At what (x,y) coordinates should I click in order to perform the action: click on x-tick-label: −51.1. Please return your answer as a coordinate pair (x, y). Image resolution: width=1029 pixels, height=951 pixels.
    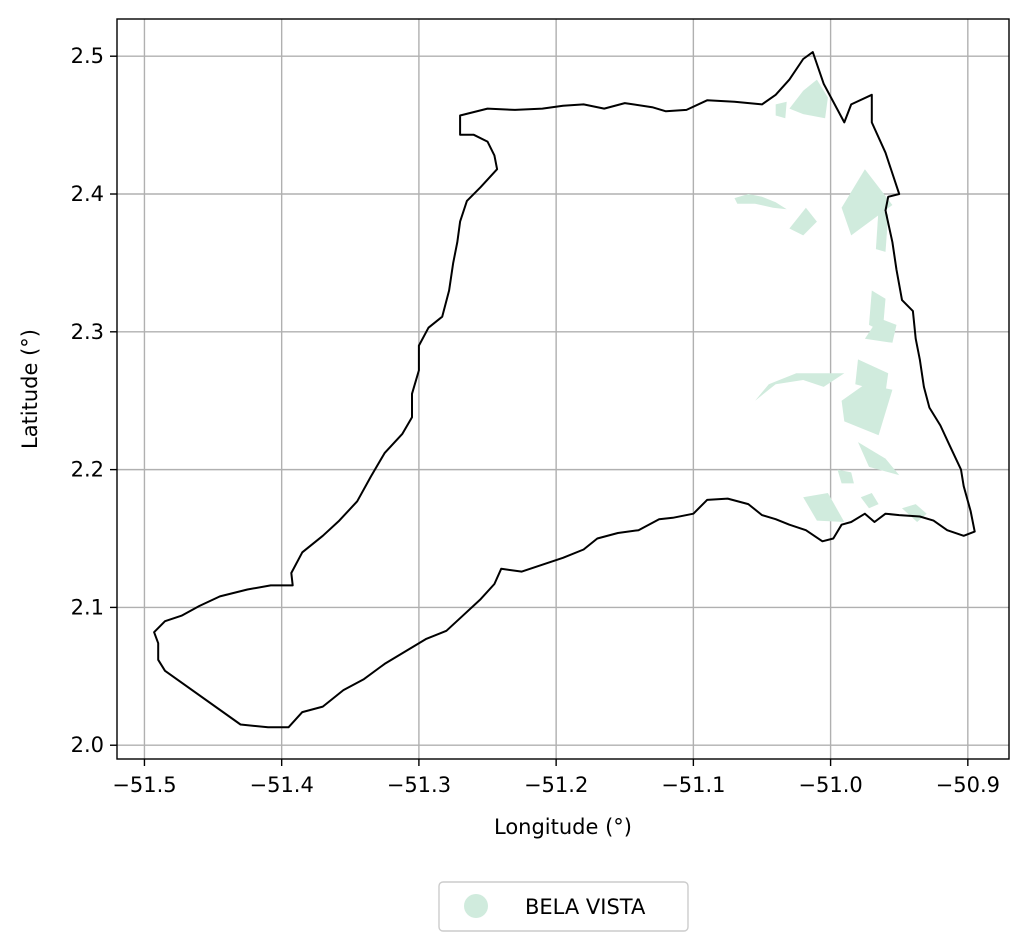
    Looking at the image, I should click on (693, 785).